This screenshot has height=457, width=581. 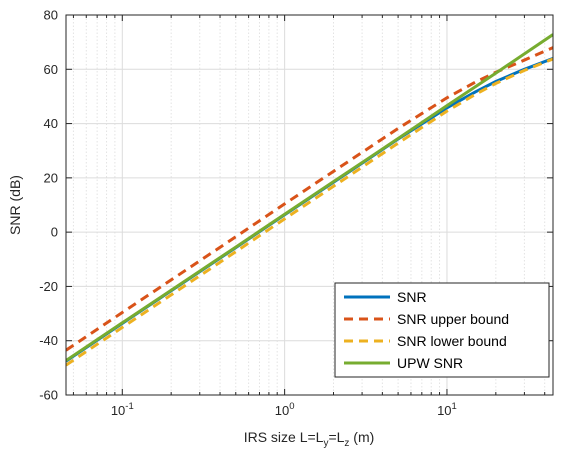 What do you see at coordinates (48, 340) in the screenshot?
I see `y-tick-label: -40` at bounding box center [48, 340].